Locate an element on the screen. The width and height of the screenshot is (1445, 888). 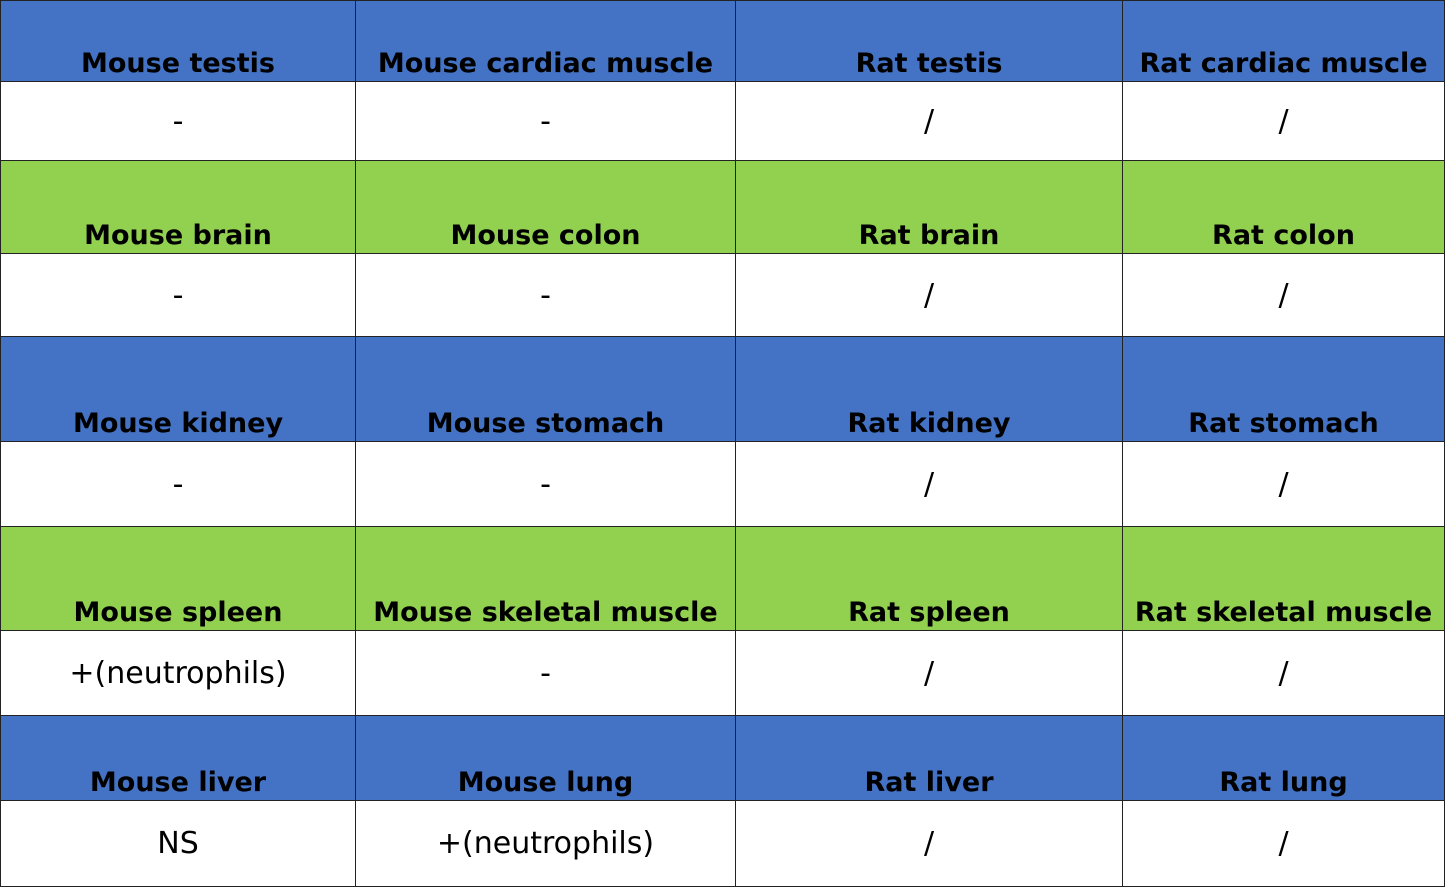
header-cell: Mouse spleen is located at coordinates (178, 579).